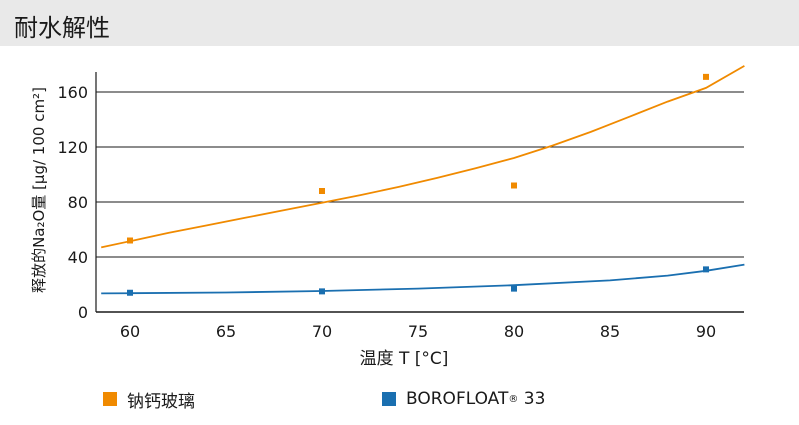  I want to click on point-series-0-x70, so click(322, 191).